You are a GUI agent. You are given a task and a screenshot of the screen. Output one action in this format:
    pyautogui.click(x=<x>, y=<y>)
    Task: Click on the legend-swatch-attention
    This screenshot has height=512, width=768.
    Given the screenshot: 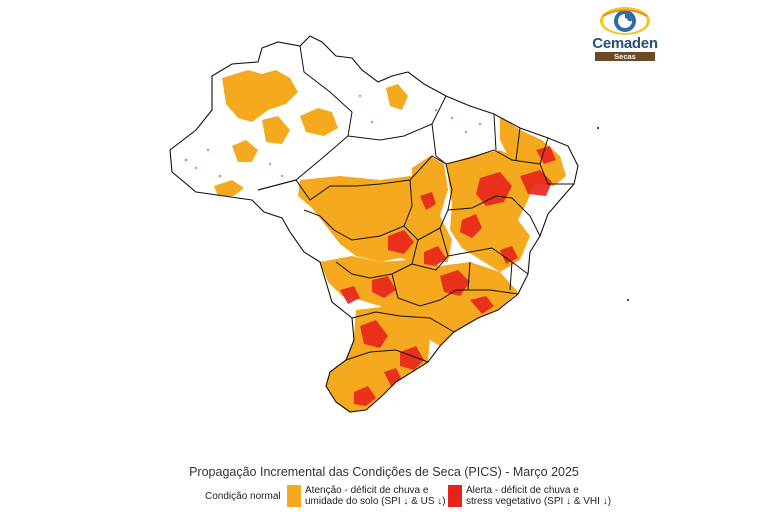 What is the action you would take?
    pyautogui.click(x=294, y=496)
    